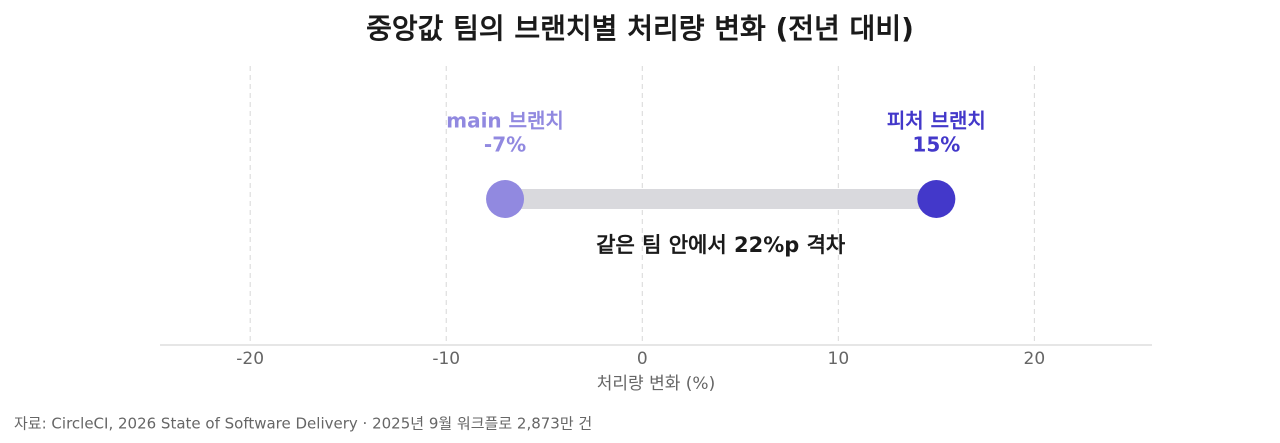 The image size is (1280, 443). What do you see at coordinates (446, 359) in the screenshot?
I see `x-tick-label: -10` at bounding box center [446, 359].